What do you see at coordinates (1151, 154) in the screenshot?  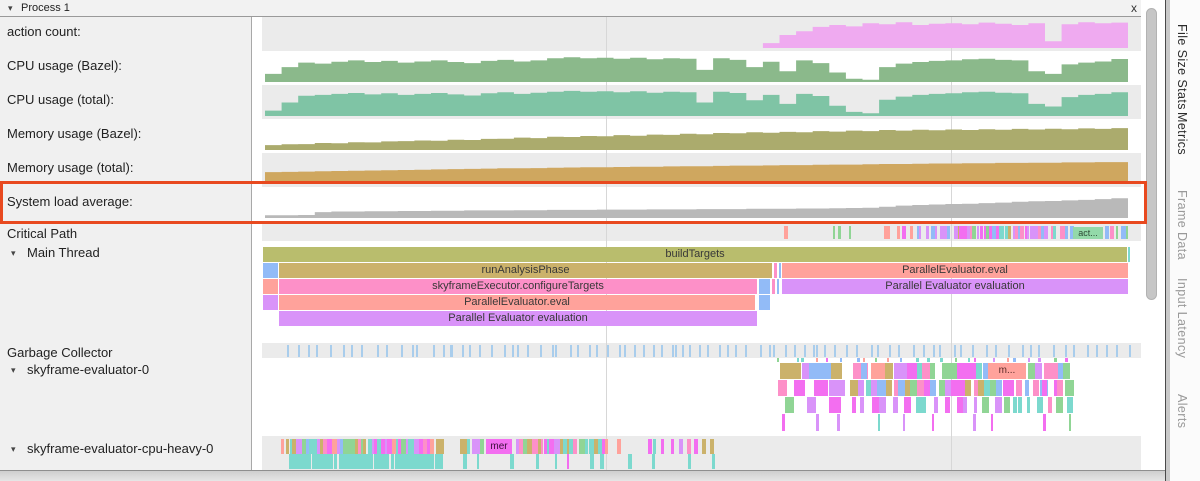 I see `vertical-scrollbar-thumb` at bounding box center [1151, 154].